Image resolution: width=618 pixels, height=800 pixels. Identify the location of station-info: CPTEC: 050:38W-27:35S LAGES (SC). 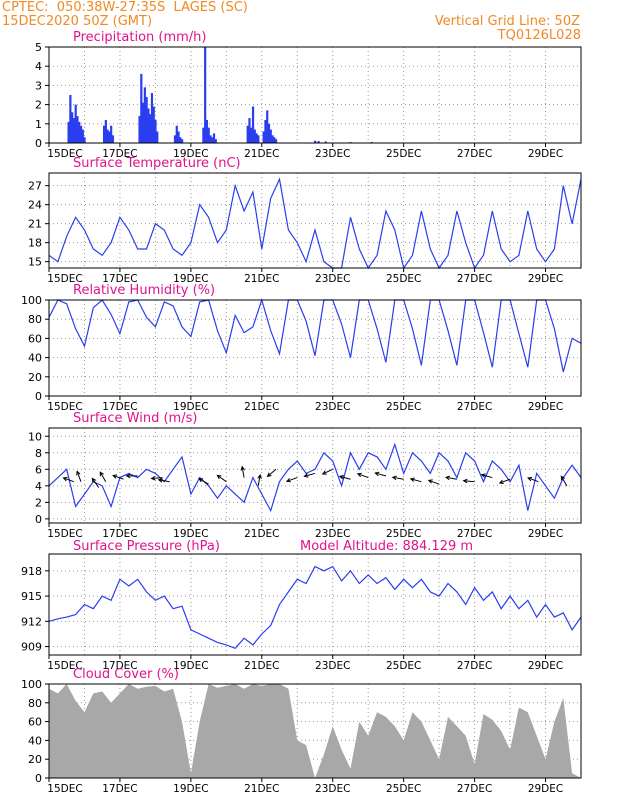
(125, 7).